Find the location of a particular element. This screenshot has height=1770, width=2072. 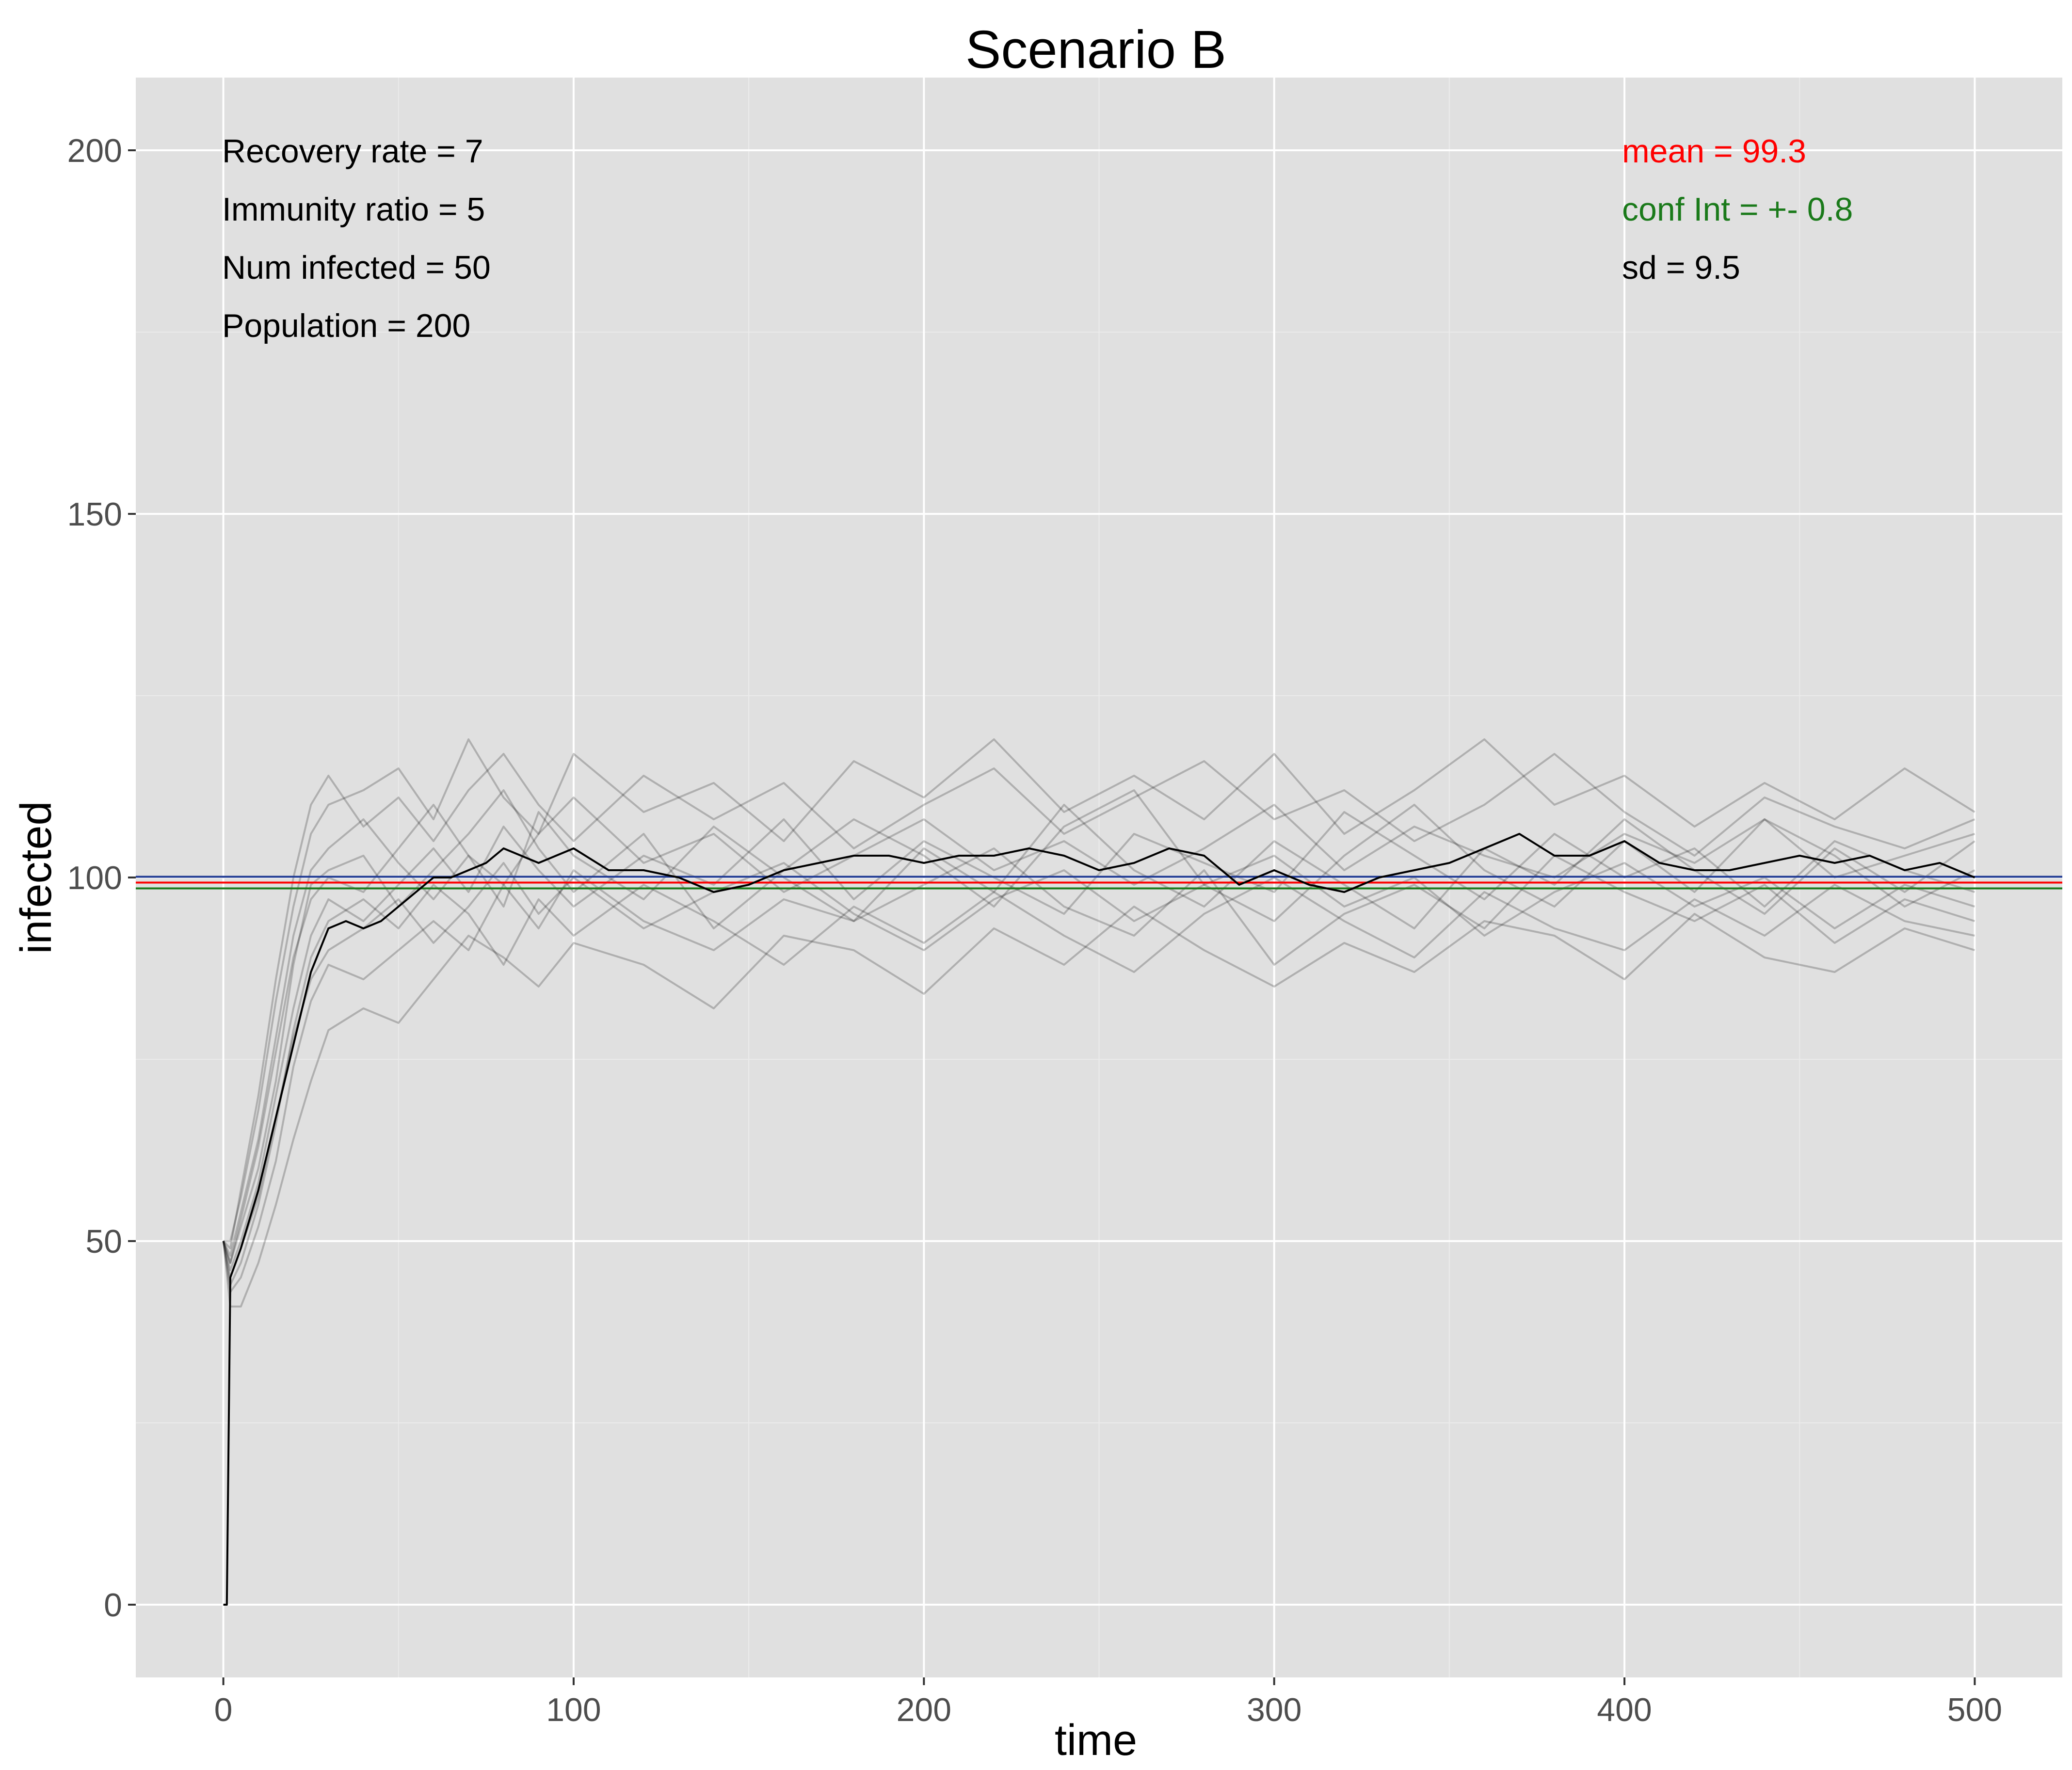

y-axis-title: infected is located at coordinates (36, 877).